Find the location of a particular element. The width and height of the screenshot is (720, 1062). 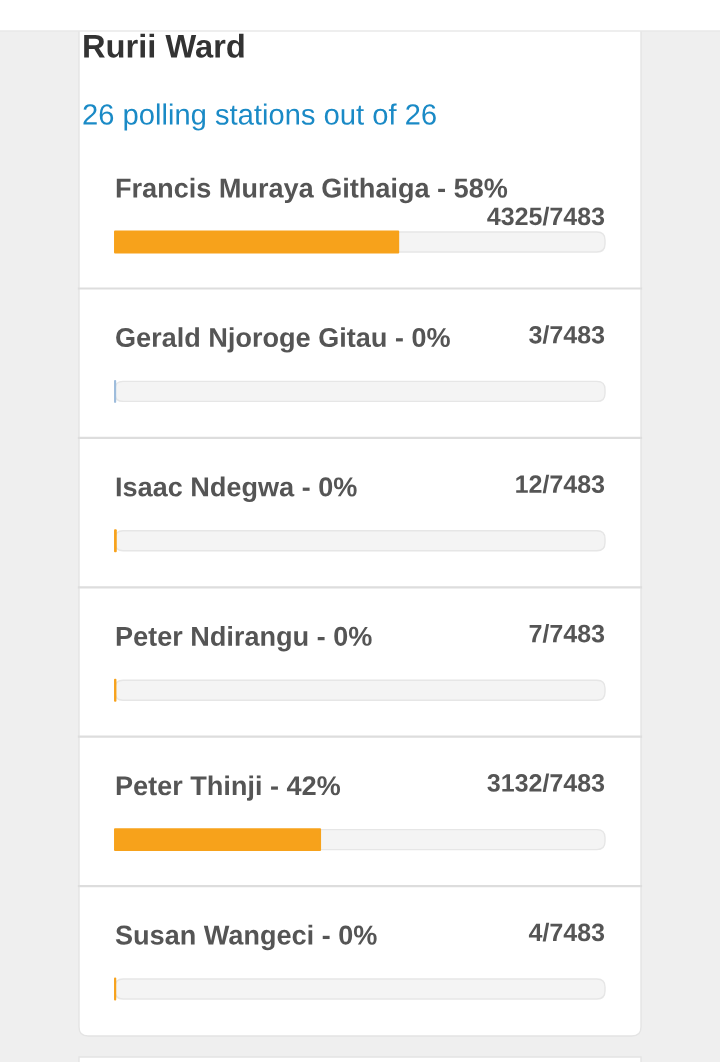

y-tick-label: Gerald Njoroge Gitau - 0% is located at coordinates (283, 340).